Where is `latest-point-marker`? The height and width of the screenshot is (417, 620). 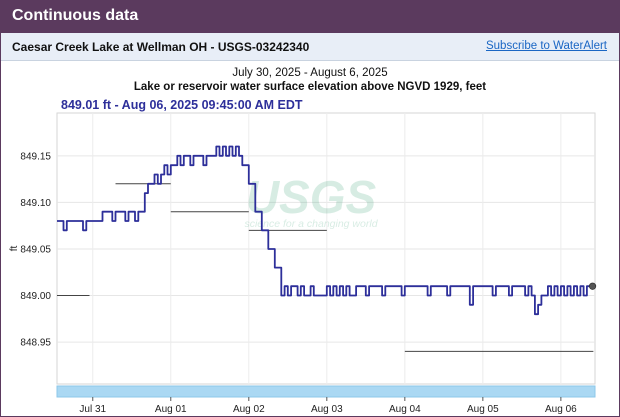 latest-point-marker is located at coordinates (592, 286).